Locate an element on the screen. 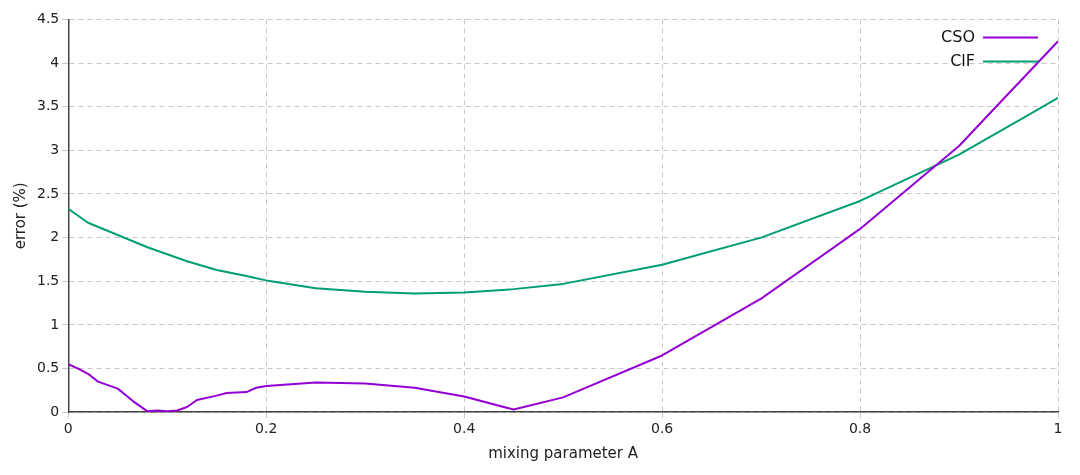  x-tick-label: 0.6 is located at coordinates (662, 428).